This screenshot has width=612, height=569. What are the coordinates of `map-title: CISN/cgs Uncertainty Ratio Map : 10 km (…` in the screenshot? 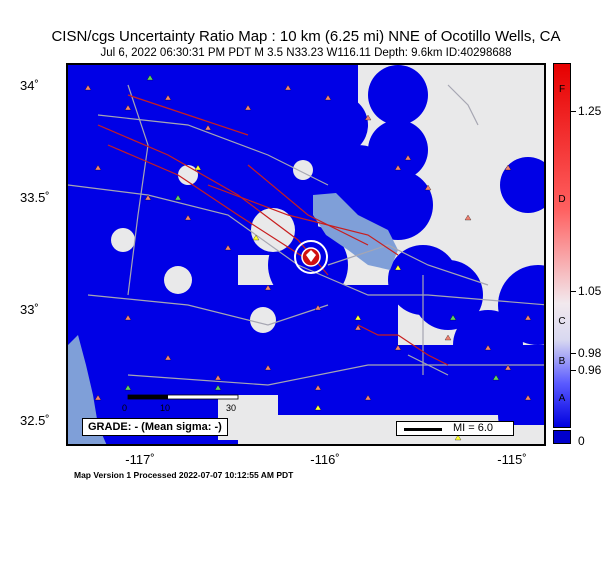 It's located at (306, 36).